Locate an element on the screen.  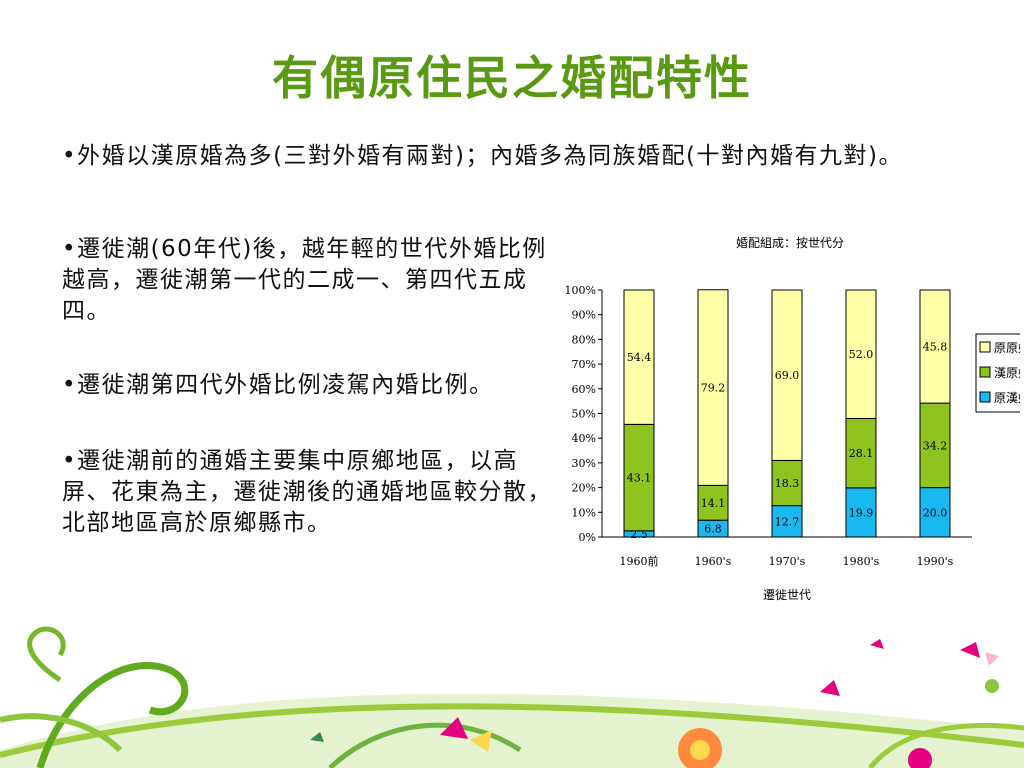
y-tick-label: 10% is located at coordinates (584, 512).